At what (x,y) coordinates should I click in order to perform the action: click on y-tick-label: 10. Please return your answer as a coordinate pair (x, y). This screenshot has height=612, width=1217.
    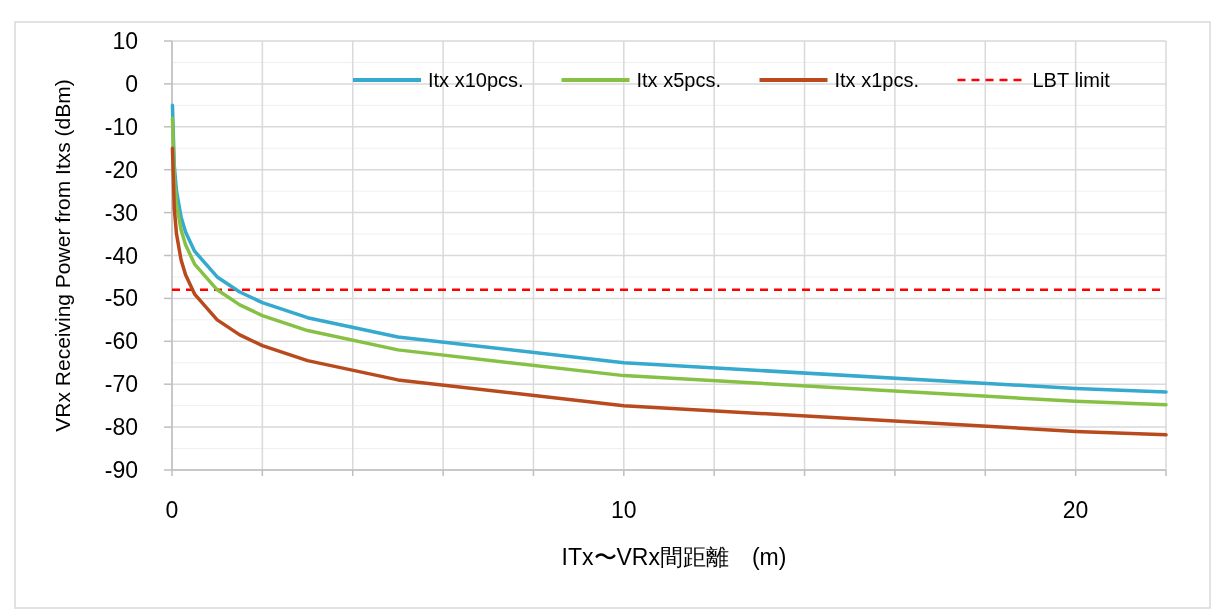
    Looking at the image, I should click on (125, 41).